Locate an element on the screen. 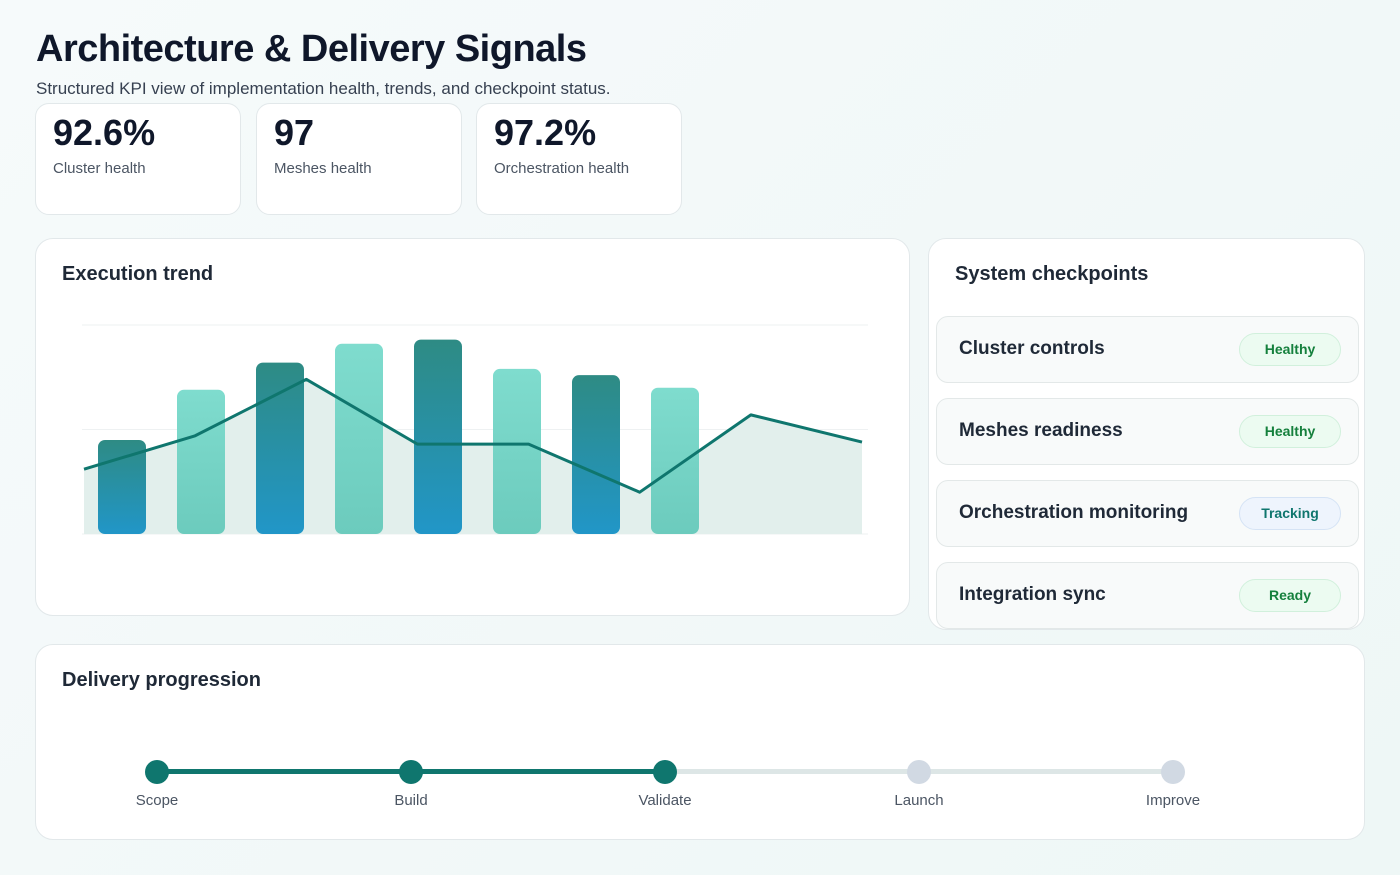 The height and width of the screenshot is (875, 1400). step-scope: Scope is located at coordinates (157, 784).